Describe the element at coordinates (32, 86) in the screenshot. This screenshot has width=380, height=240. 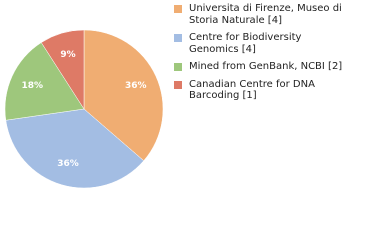
I see `slice-label: 18%` at that location.